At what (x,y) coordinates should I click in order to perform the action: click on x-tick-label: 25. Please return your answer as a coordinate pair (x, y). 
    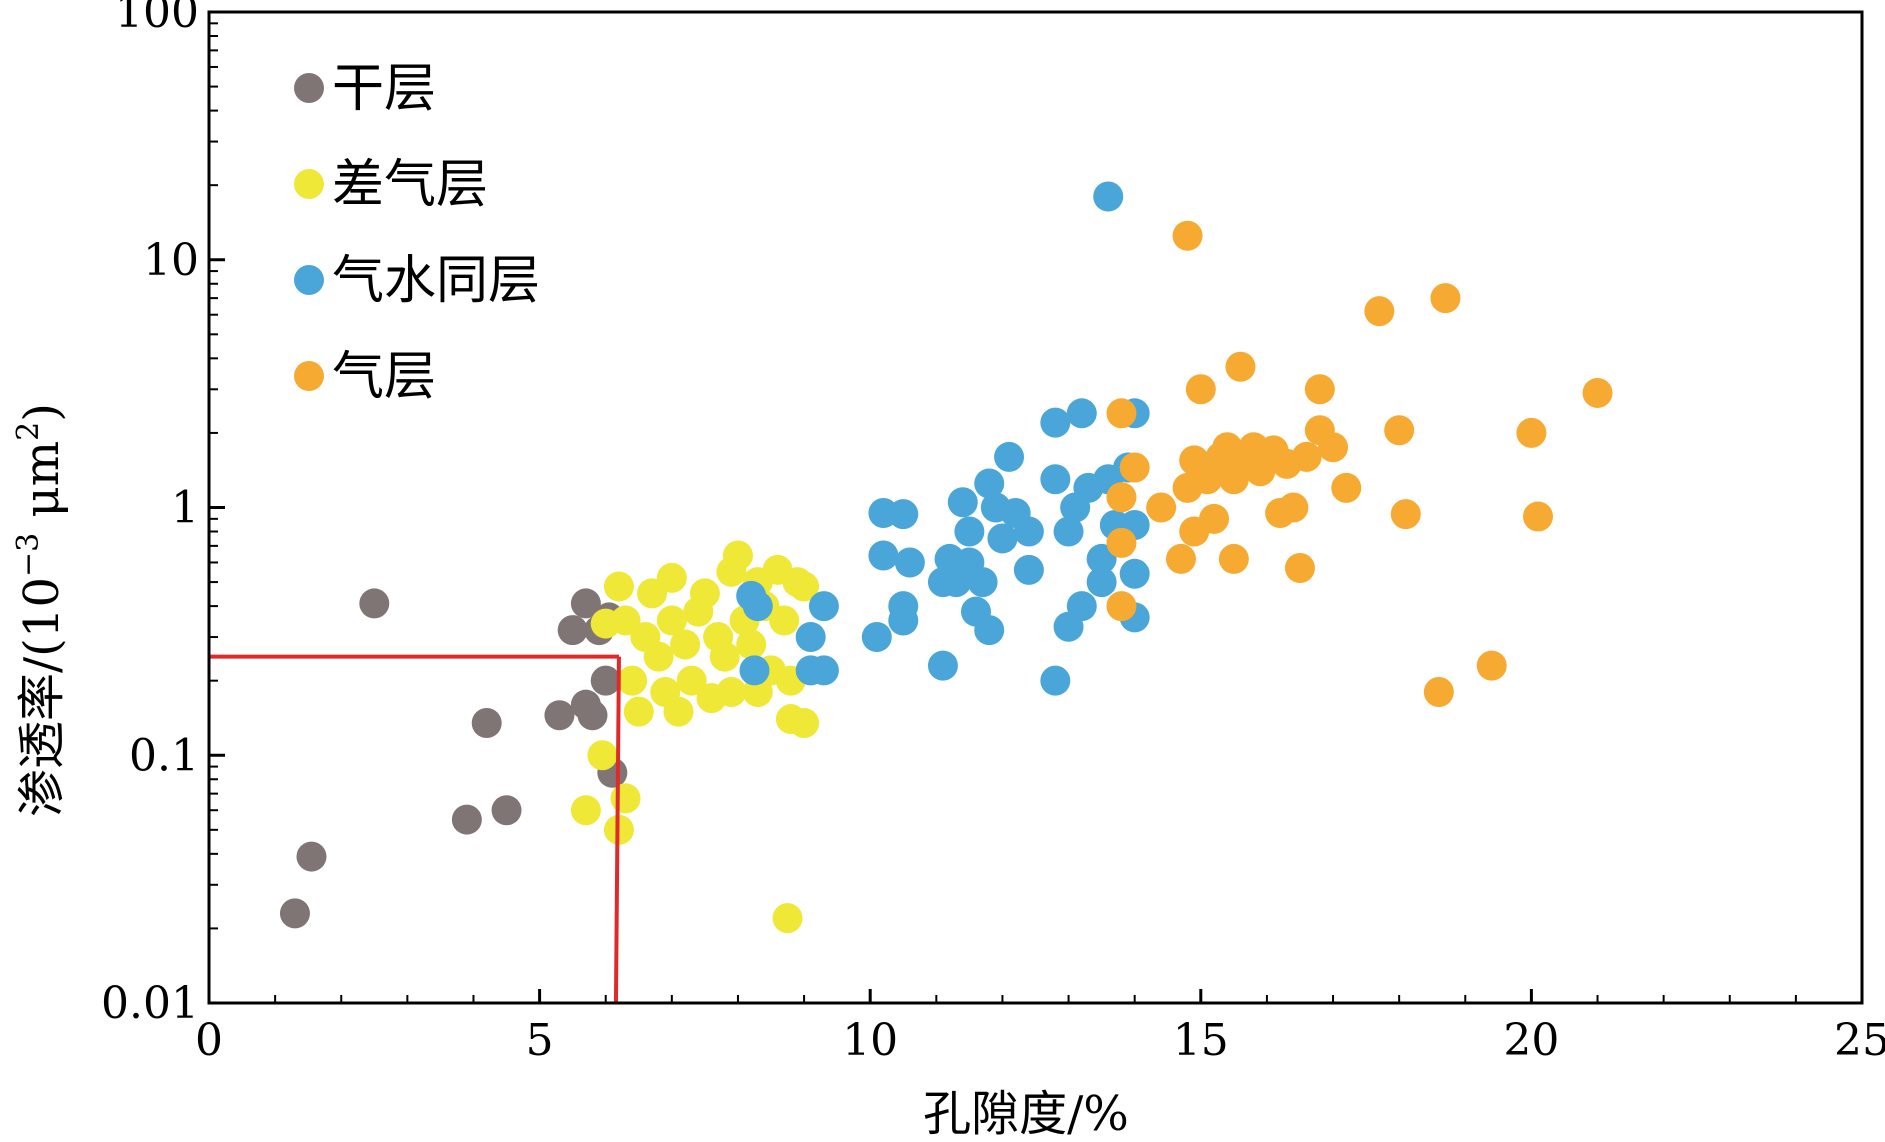
    Looking at the image, I should click on (1859, 1040).